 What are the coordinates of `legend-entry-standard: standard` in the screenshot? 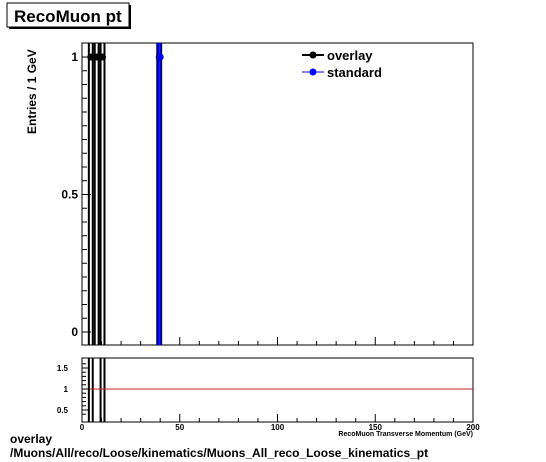 It's located at (342, 72).